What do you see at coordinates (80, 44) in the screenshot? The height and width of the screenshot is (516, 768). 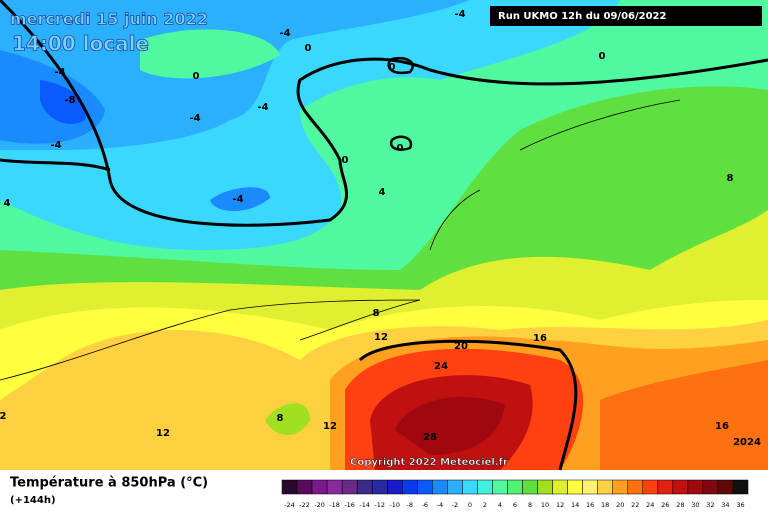 I see `time: 14:00 locale` at bounding box center [80, 44].